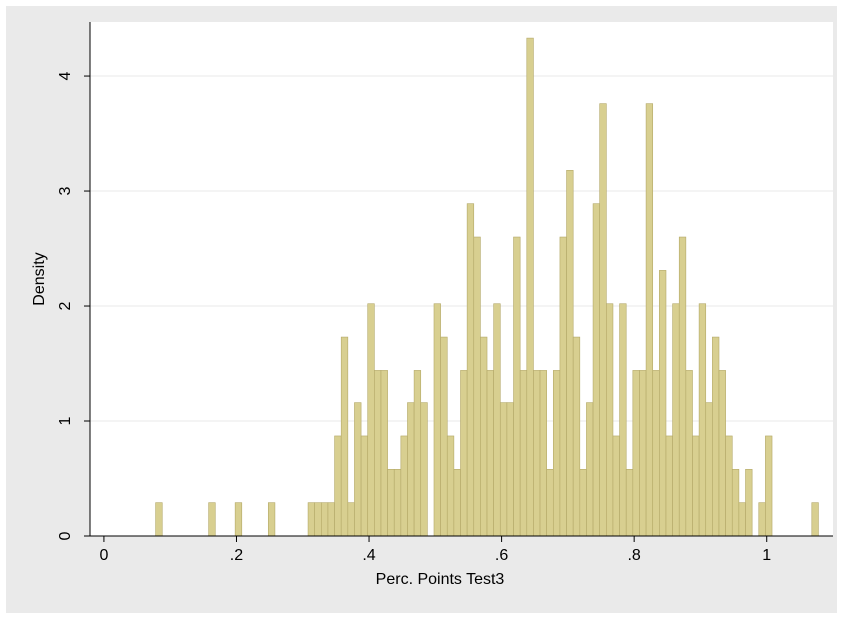 The image size is (843, 619). I want to click on y-tick-label: 0, so click(65, 535).